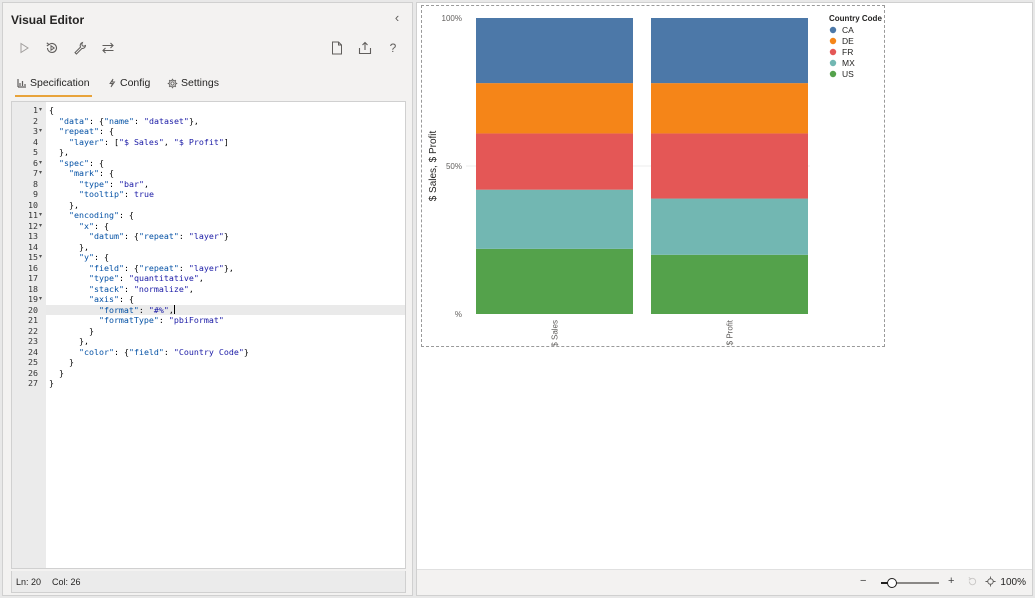 Image resolution: width=1035 pixels, height=598 pixels. I want to click on zoom-out-button: −, so click(863, 581).